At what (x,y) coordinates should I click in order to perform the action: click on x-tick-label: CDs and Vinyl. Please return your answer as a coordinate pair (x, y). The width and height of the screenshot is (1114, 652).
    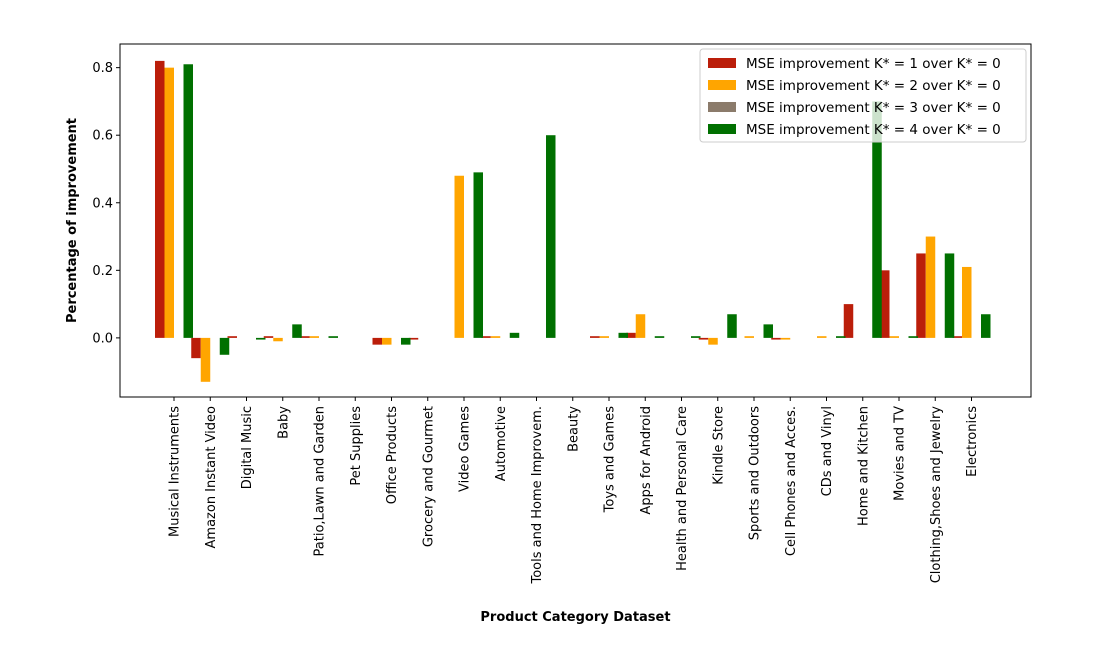
    Looking at the image, I should click on (827, 451).